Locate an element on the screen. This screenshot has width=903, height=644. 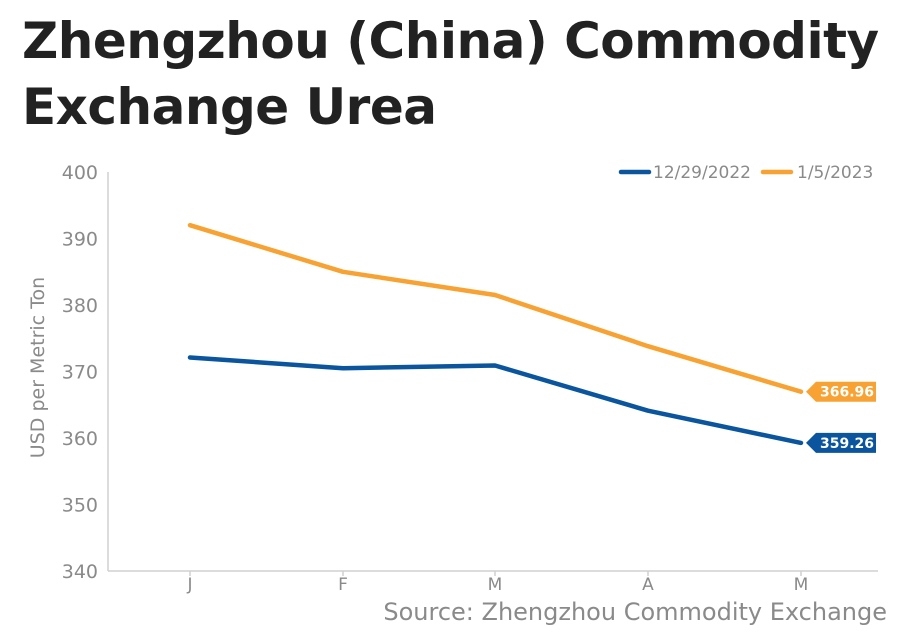
x-tick-label: F is located at coordinates (343, 585).